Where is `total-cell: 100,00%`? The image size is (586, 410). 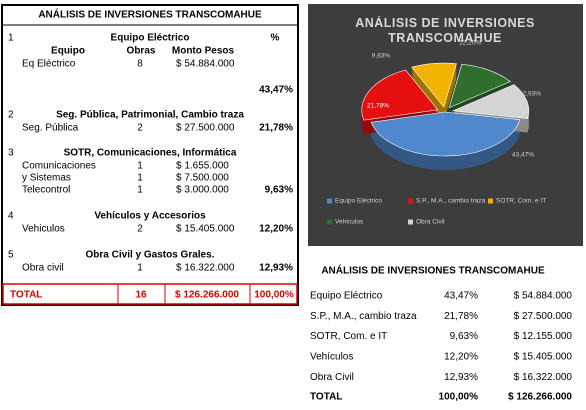
total-cell: 100,00% is located at coordinates (274, 295).